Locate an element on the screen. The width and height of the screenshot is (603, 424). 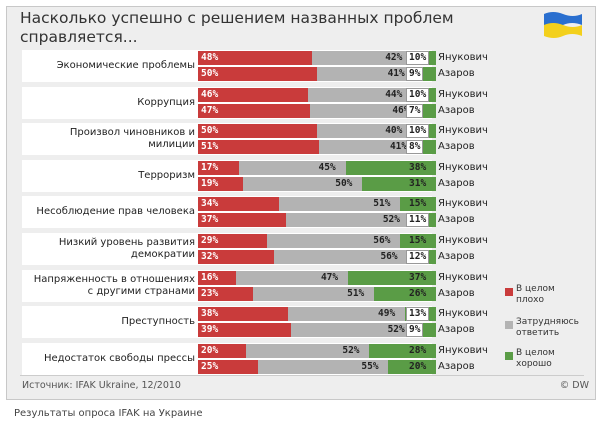
data-label-bad: 23% is located at coordinates (210, 293).